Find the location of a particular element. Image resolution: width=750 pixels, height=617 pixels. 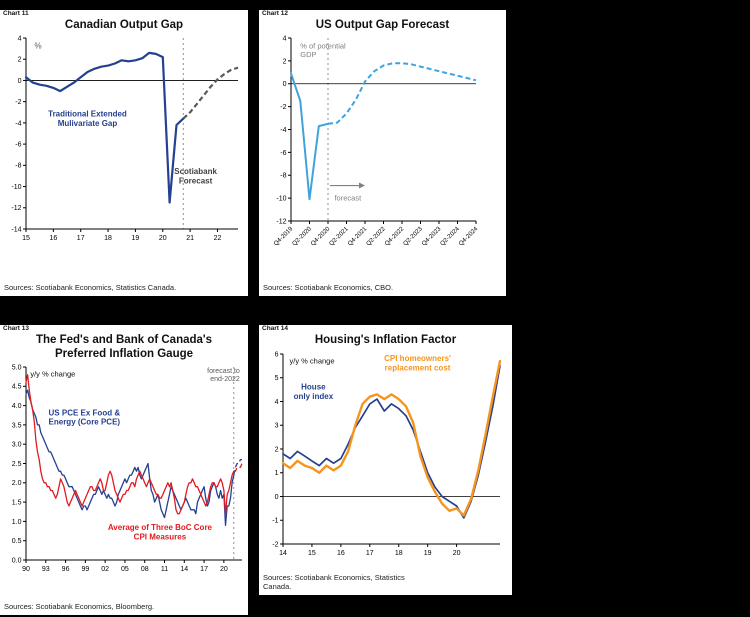

chart-corner-label: Chart 14 is located at coordinates (275, 328).